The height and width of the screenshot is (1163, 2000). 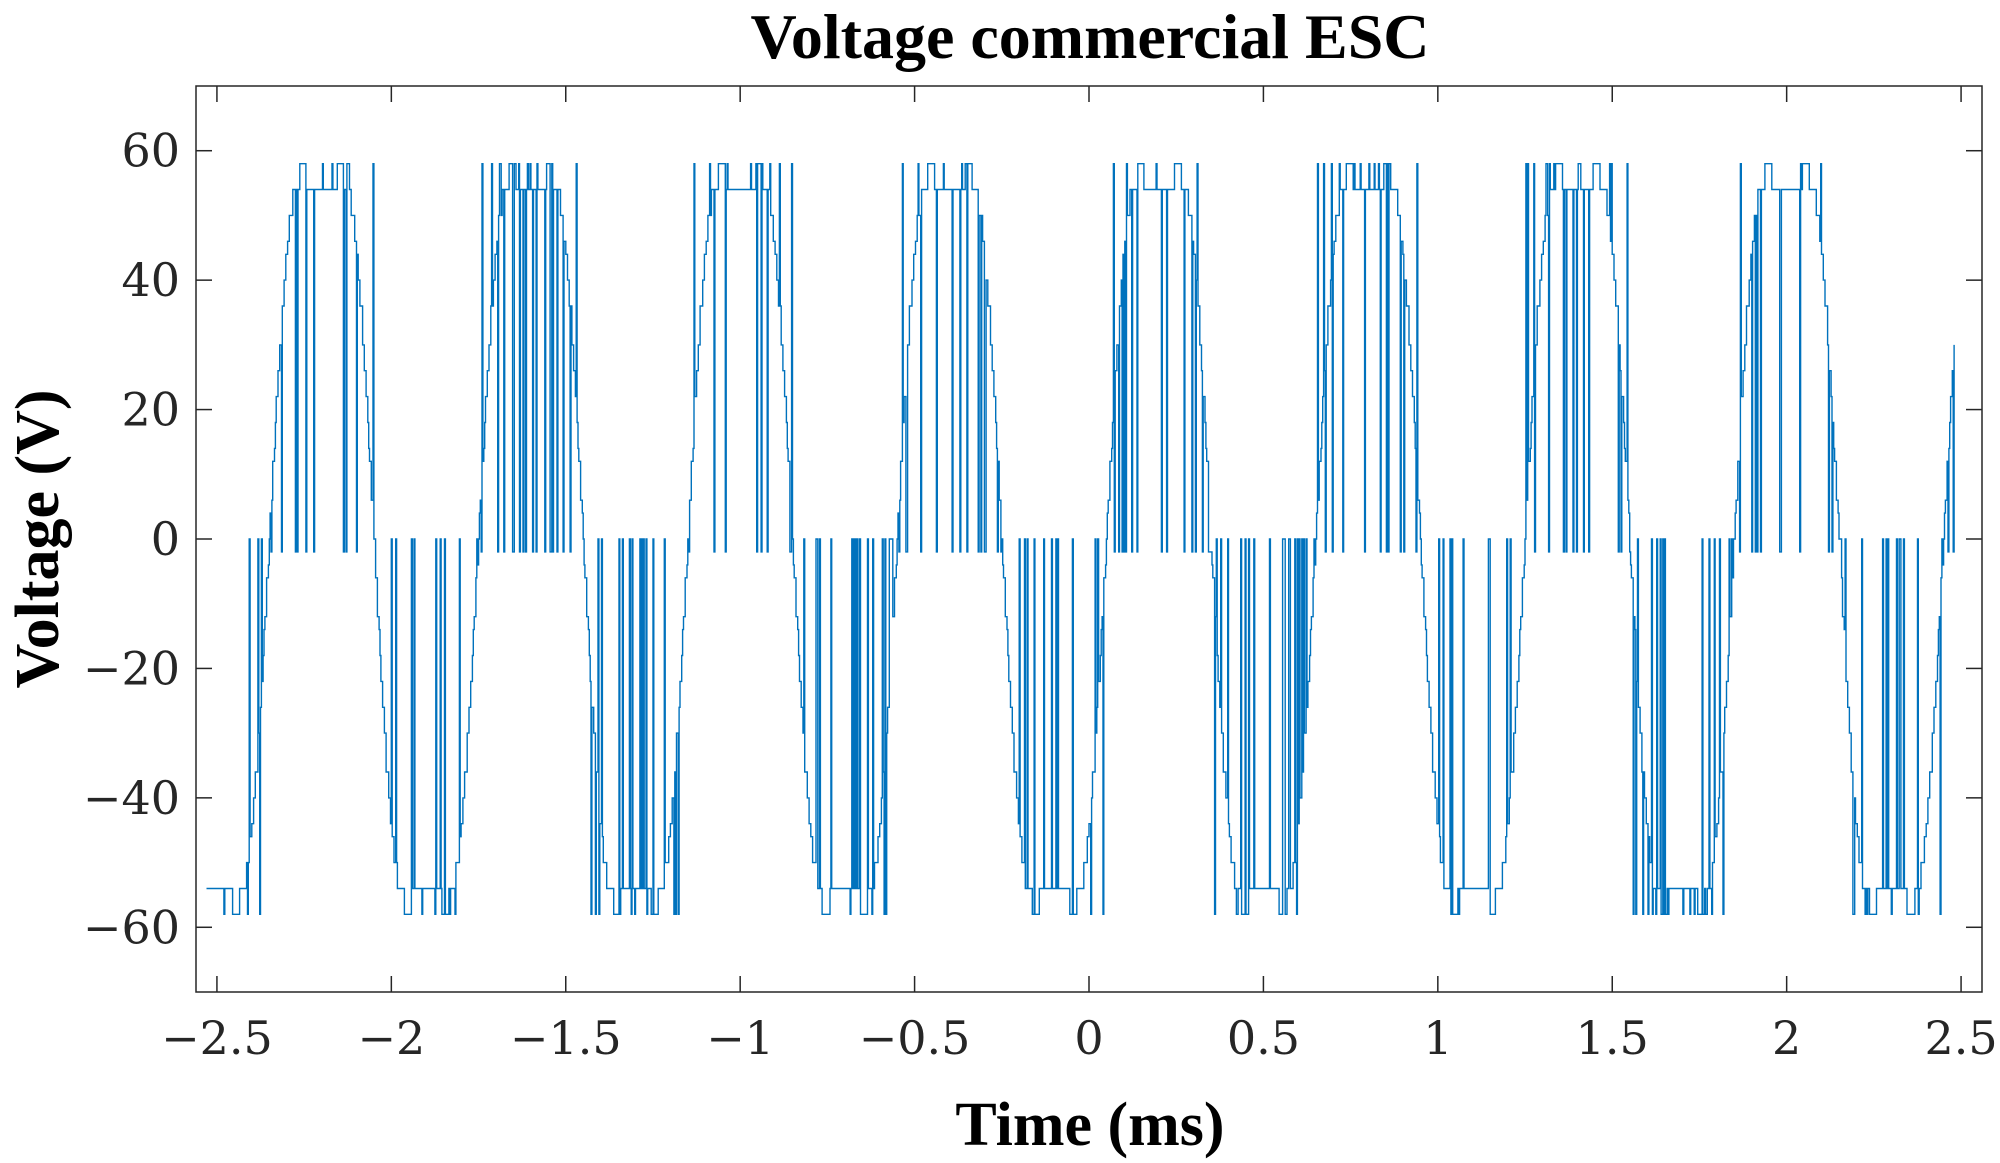 What do you see at coordinates (150, 410) in the screenshot?
I see `y-tick-label: 20` at bounding box center [150, 410].